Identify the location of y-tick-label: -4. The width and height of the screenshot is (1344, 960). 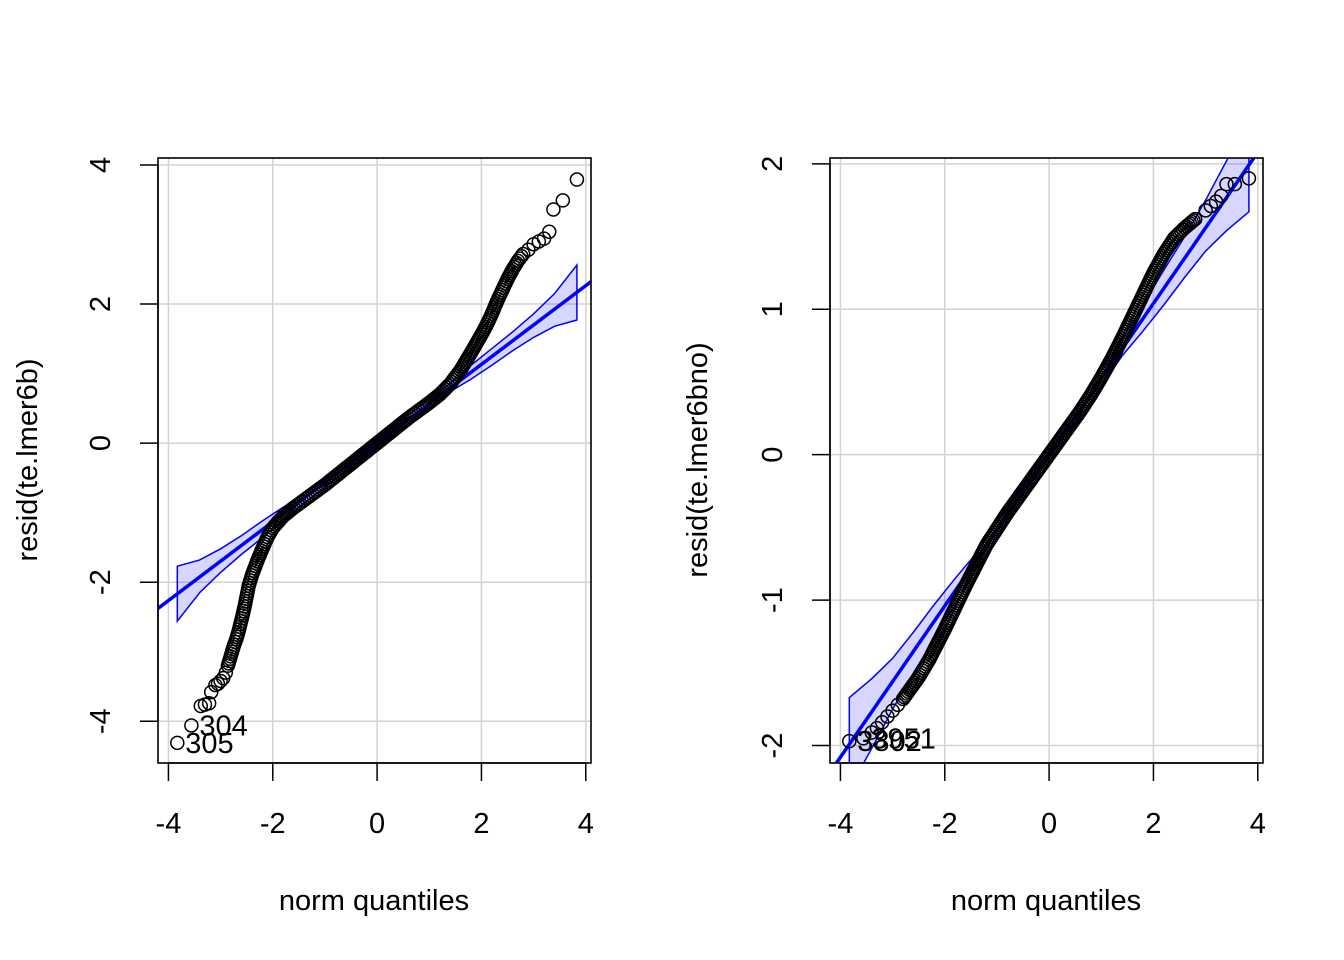
(101, 721).